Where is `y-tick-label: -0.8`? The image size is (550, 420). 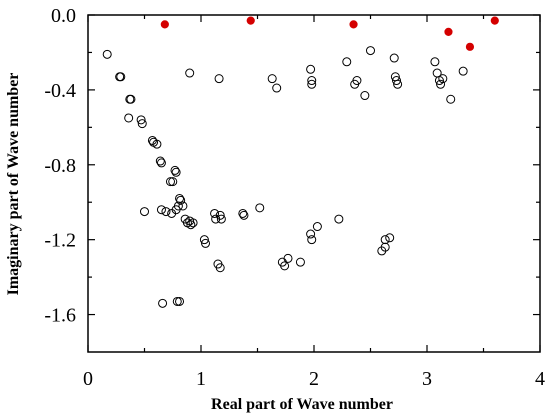 y-tick-label: -0.8 is located at coordinates (60, 166).